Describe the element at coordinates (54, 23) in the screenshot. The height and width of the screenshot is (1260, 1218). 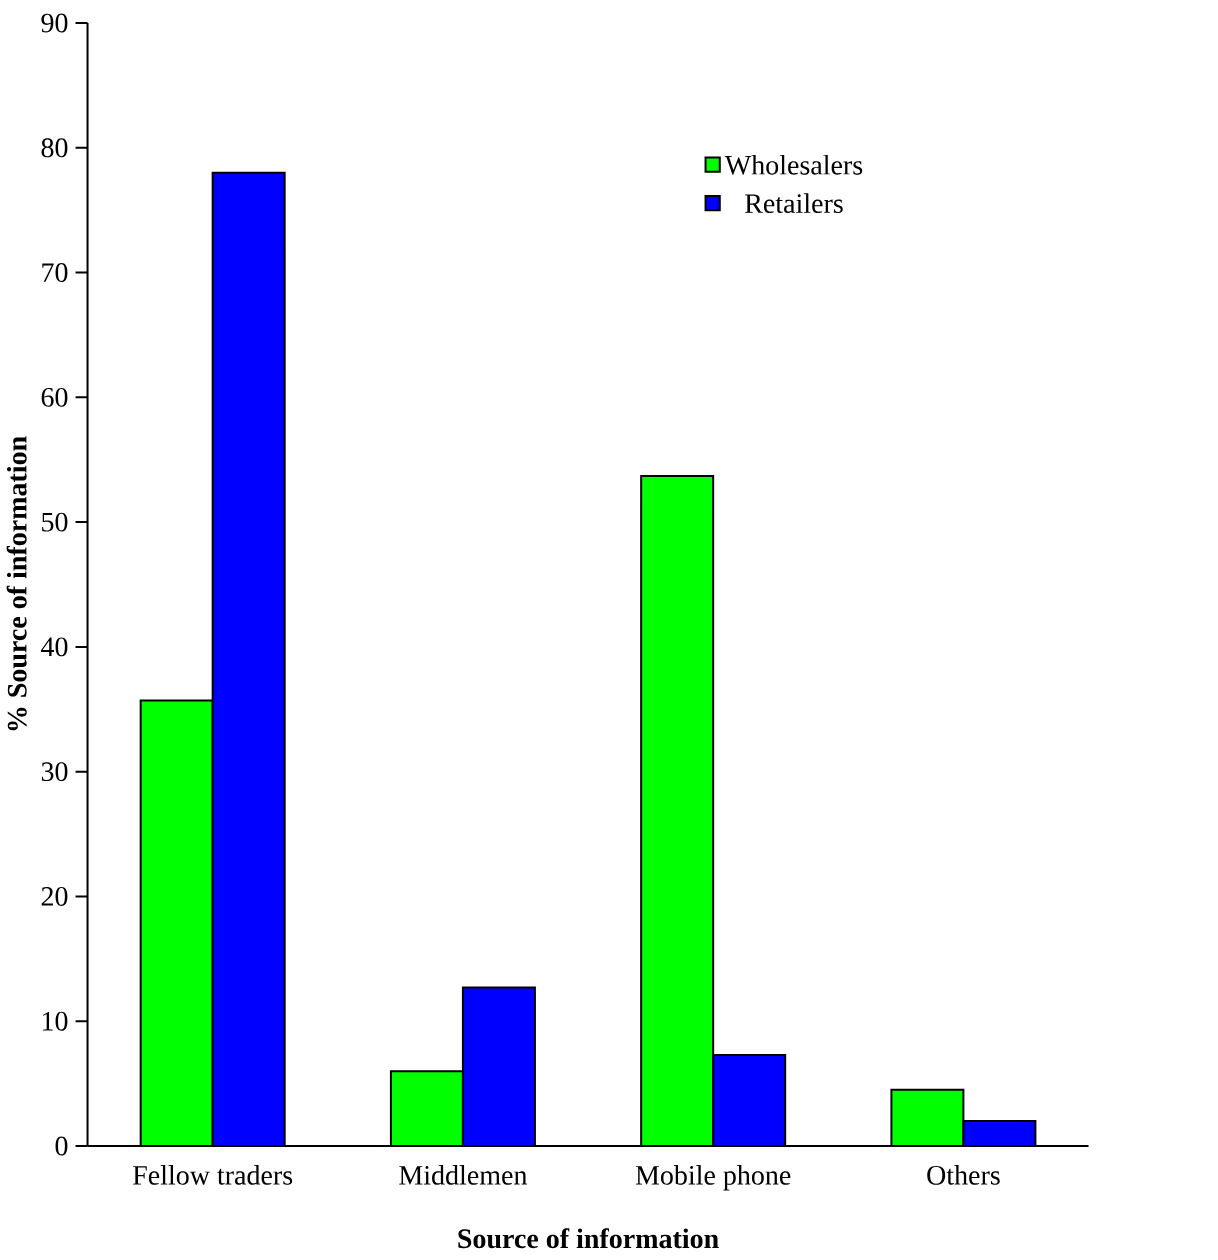
I see `y-tick-label: 90` at that location.